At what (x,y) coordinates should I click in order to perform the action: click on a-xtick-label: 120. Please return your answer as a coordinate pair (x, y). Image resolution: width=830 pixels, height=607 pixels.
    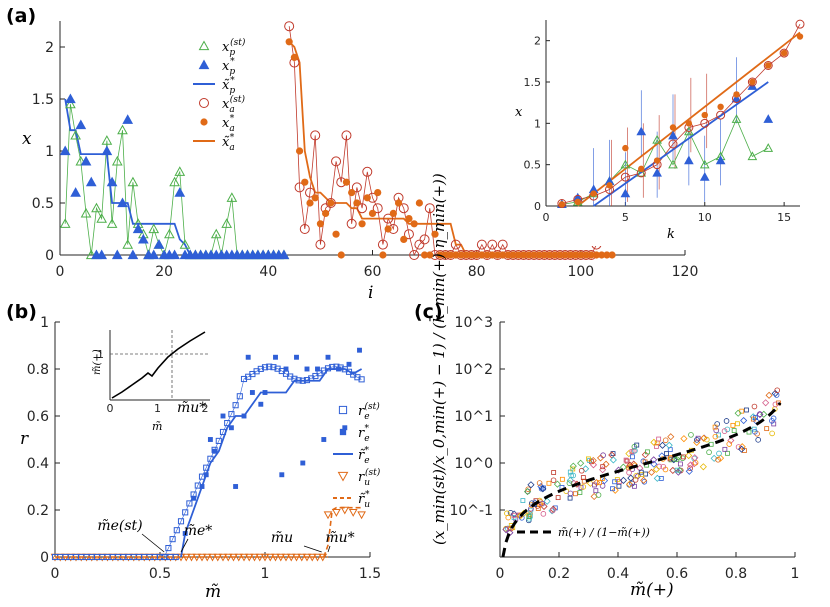
    Looking at the image, I should click on (685, 272).